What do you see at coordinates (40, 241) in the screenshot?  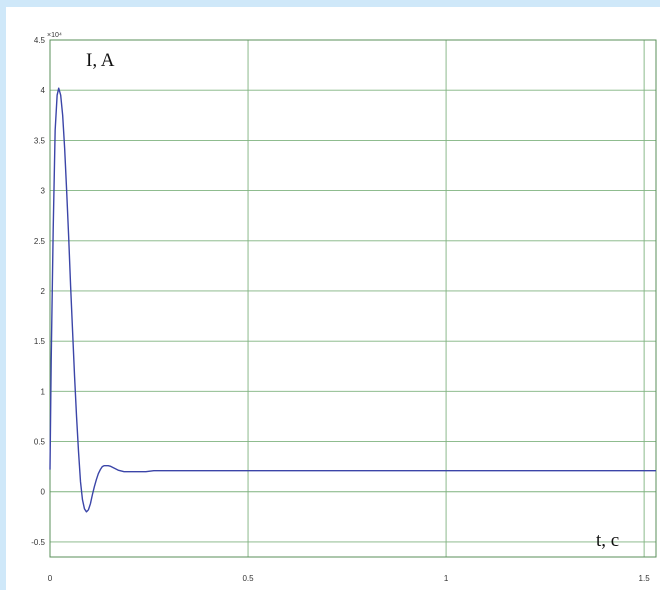 I see `y-tick-label: 2.5` at bounding box center [40, 241].